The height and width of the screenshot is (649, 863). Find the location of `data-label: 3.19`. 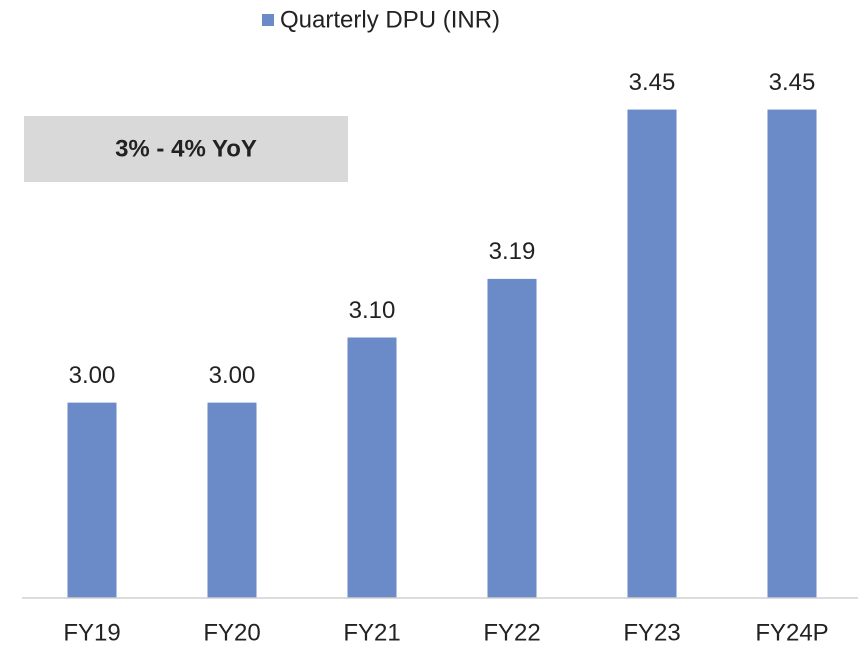

data-label: 3.19 is located at coordinates (512, 251).